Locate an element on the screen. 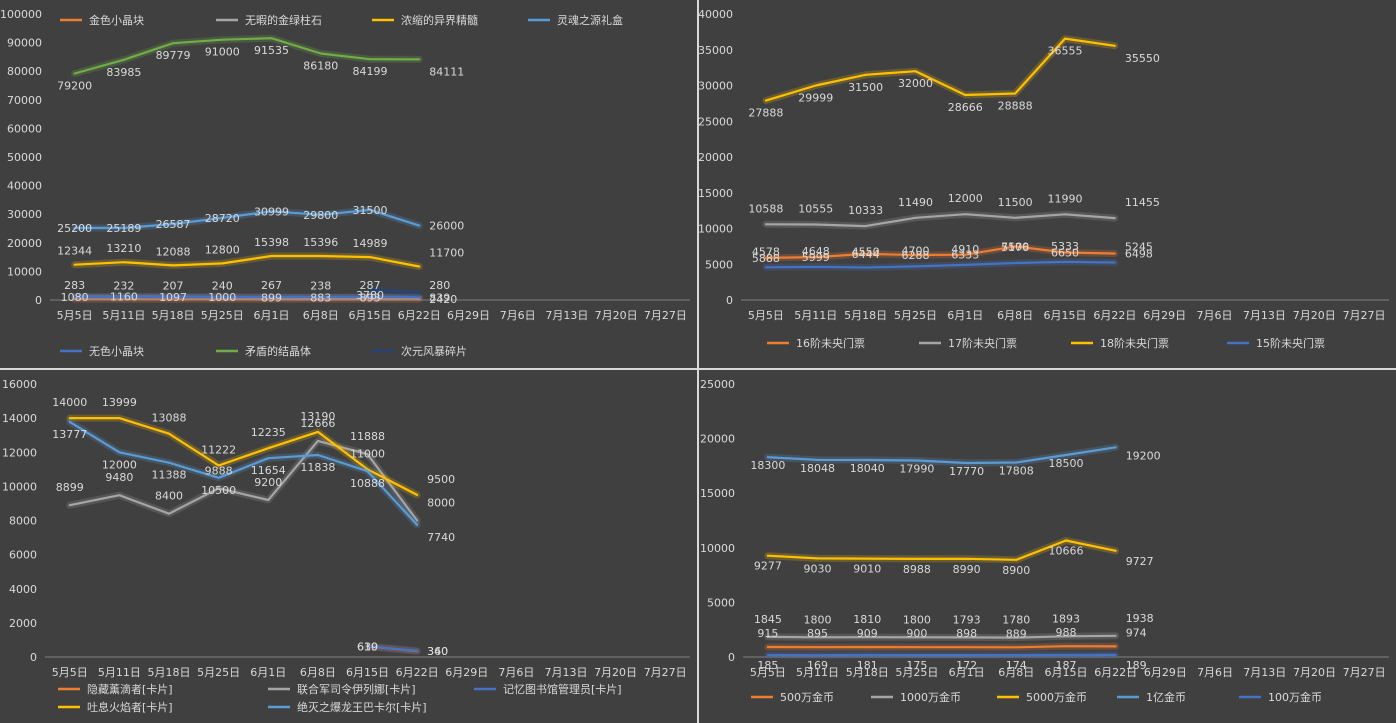 The image size is (1396, 723). data-label: 6288 is located at coordinates (915, 255).